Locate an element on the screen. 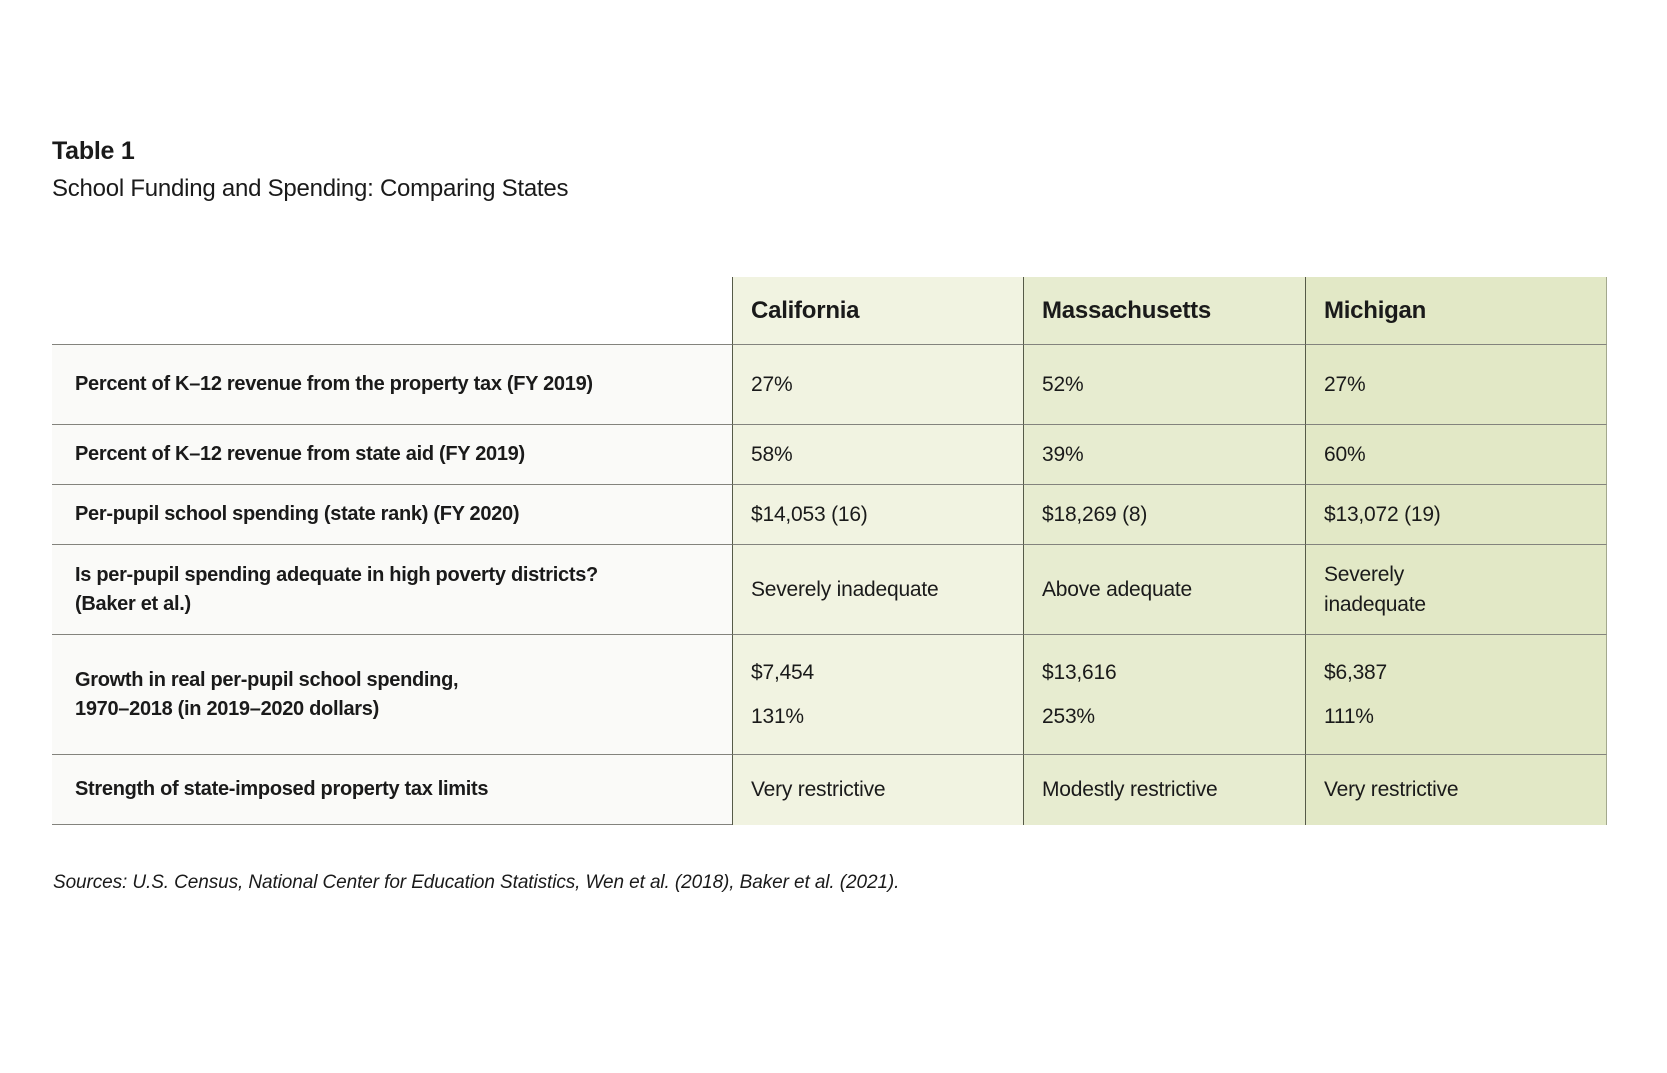 The height and width of the screenshot is (1073, 1667). value-cell: 52% is located at coordinates (1164, 385).